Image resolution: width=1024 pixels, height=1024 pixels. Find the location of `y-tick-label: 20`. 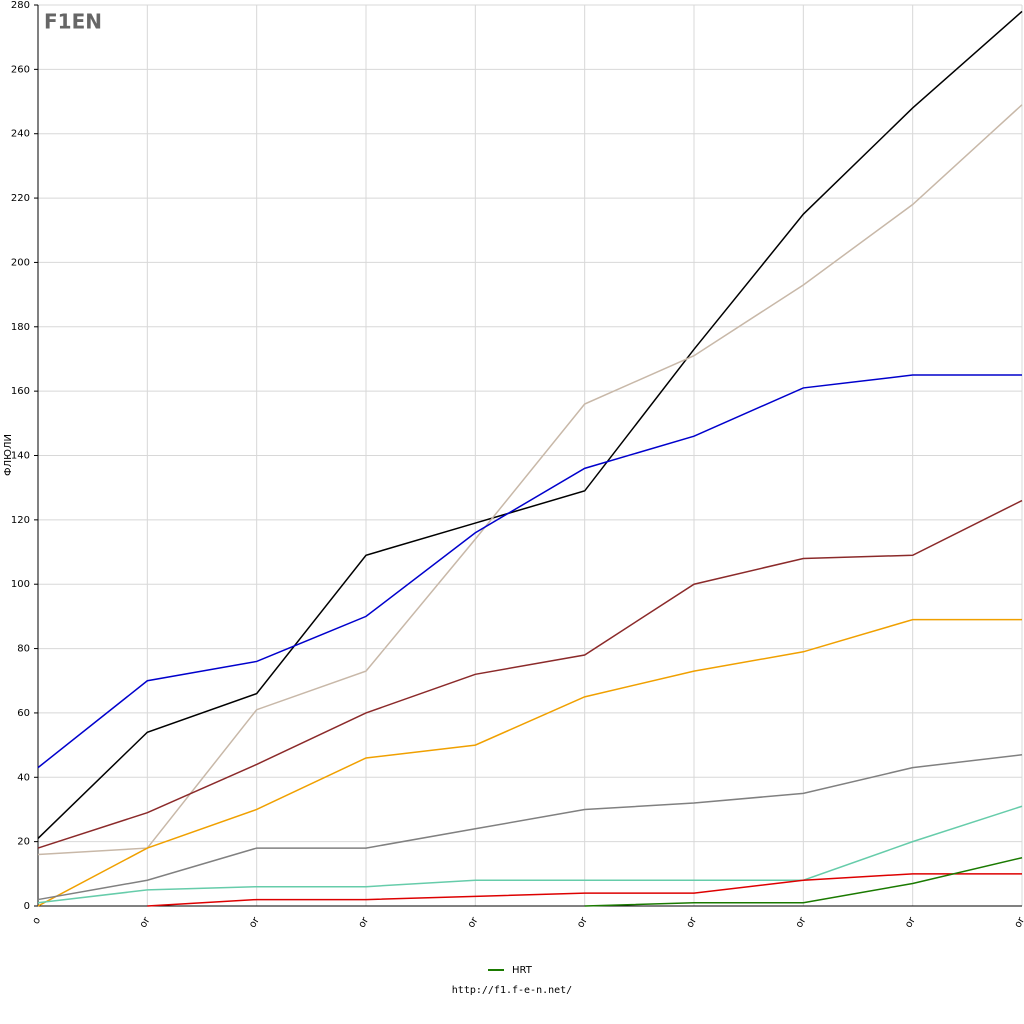

y-tick-label: 20 is located at coordinates (23, 842).